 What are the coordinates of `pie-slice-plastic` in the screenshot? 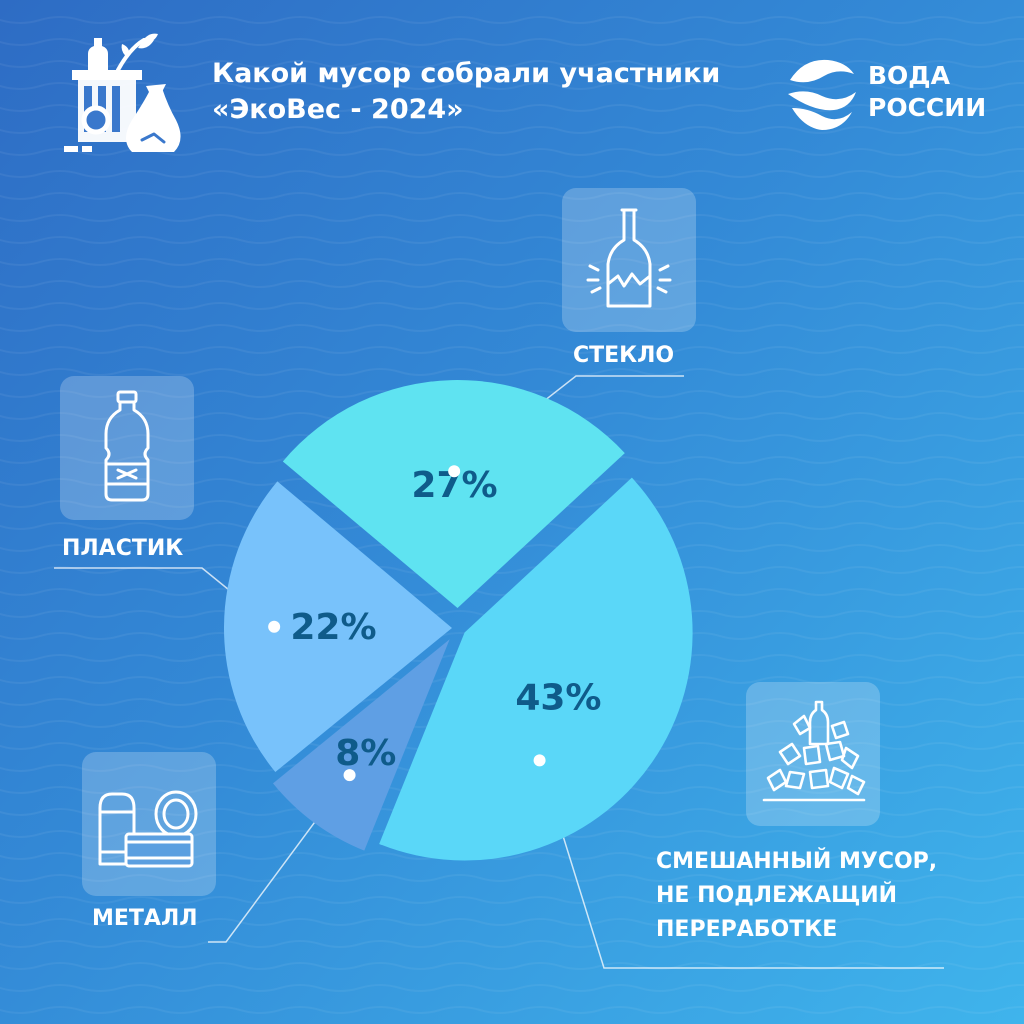 It's located at (338, 627).